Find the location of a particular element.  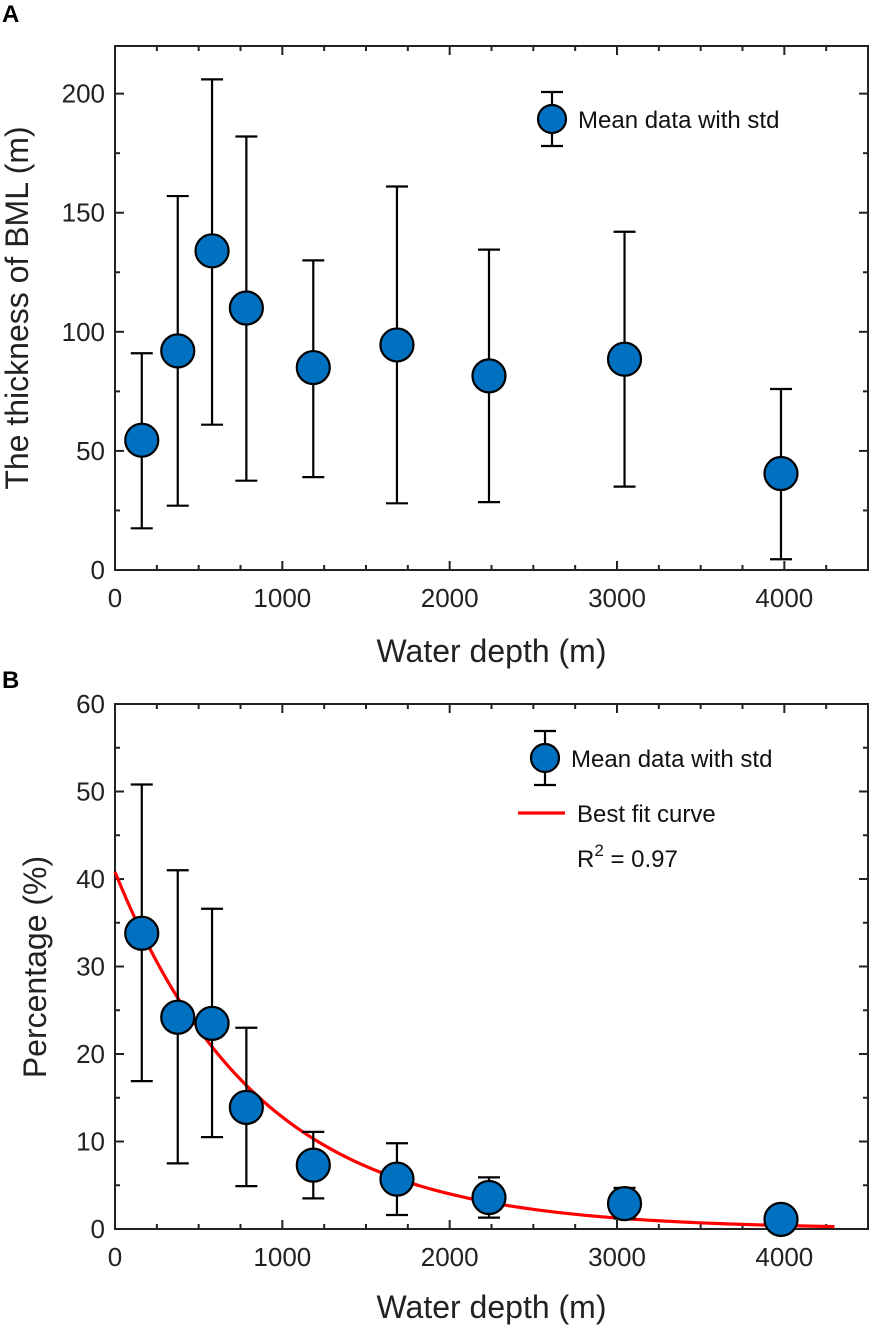

r-squared-text: R2 = 0.97 is located at coordinates (627, 857).